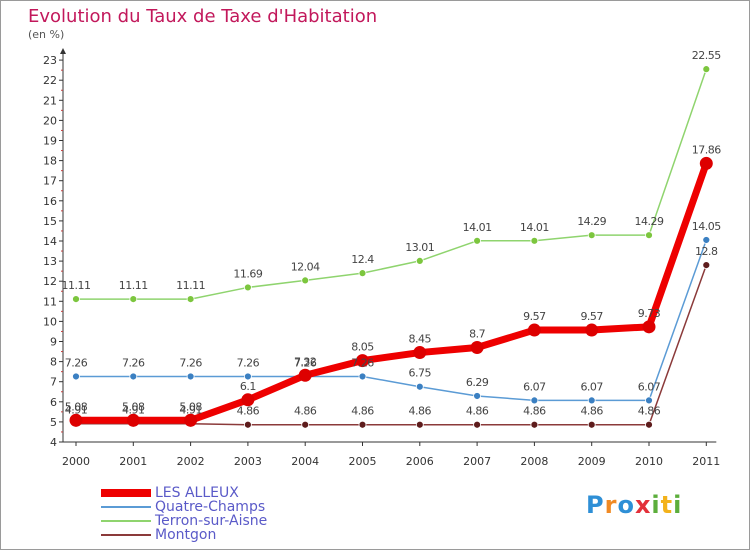  I want to click on data-label: 22.55, so click(706, 55).